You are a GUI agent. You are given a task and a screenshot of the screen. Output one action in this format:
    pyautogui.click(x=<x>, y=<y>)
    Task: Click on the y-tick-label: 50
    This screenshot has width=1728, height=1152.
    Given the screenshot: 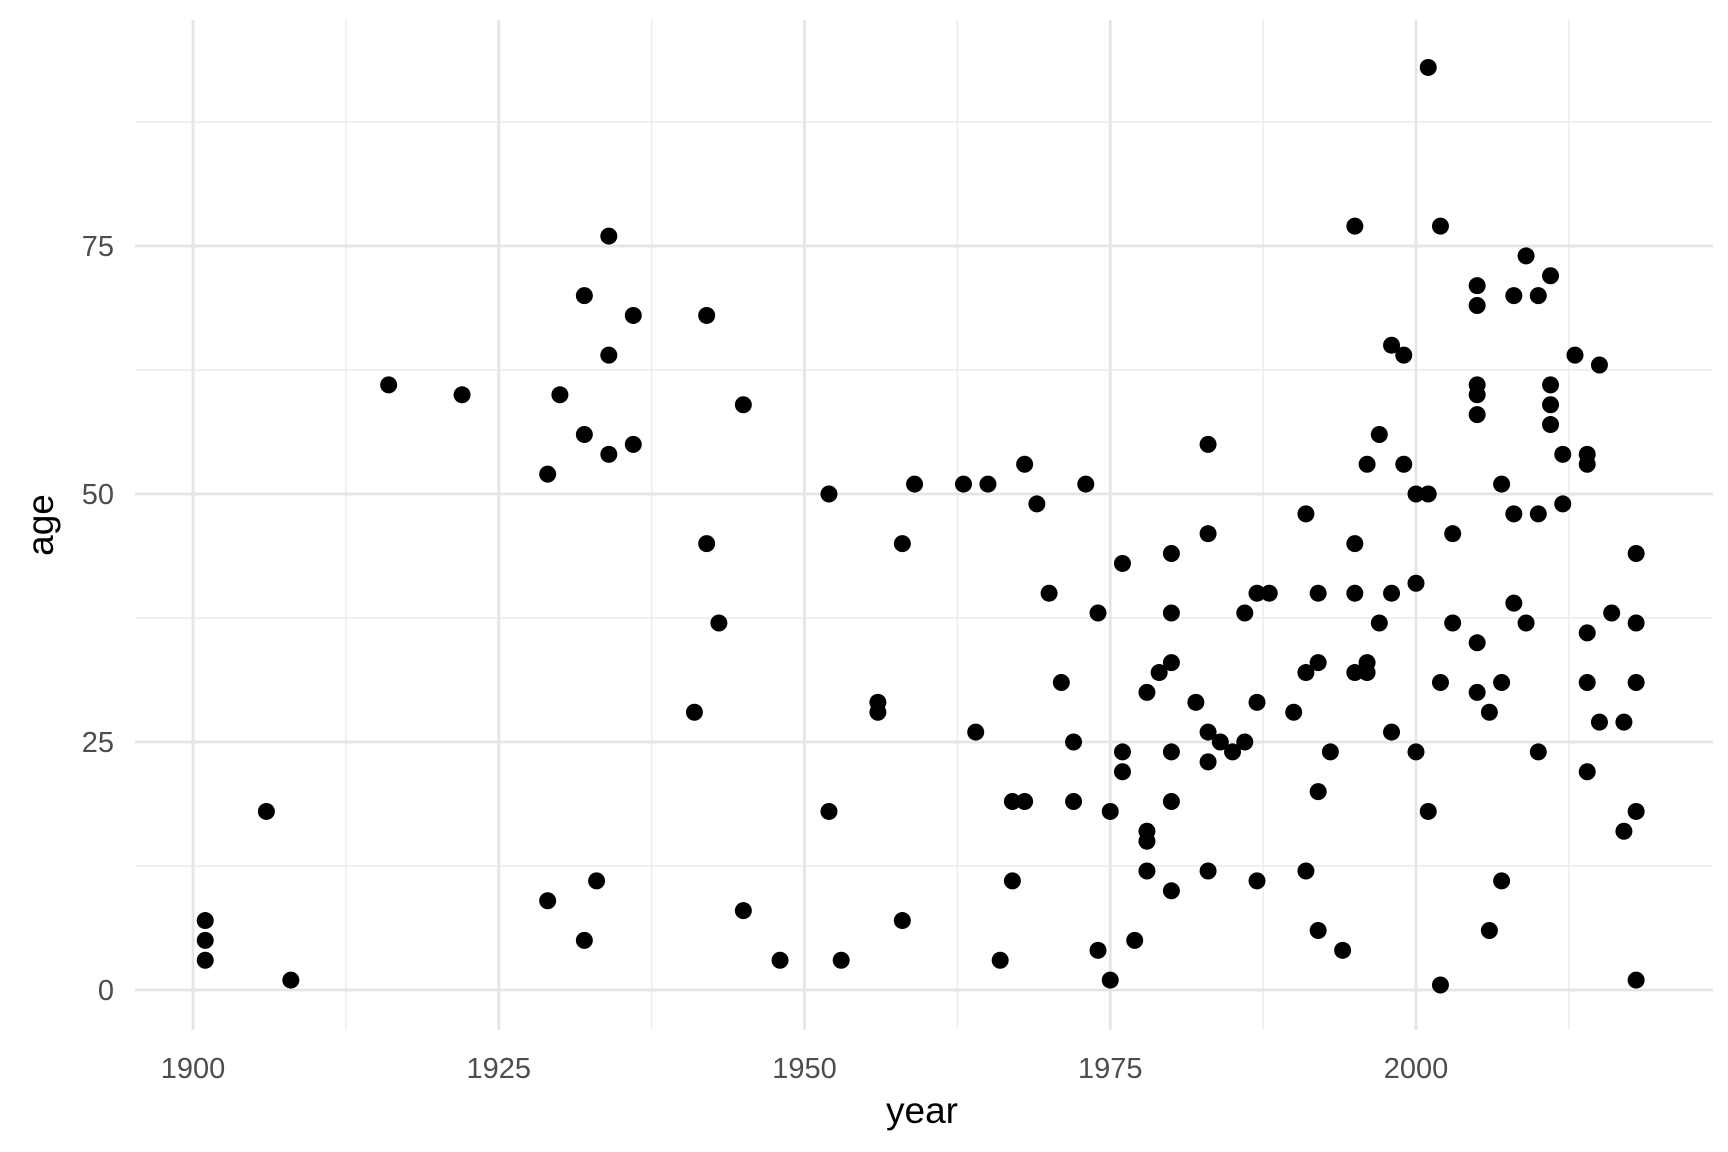 What is the action you would take?
    pyautogui.click(x=98, y=495)
    